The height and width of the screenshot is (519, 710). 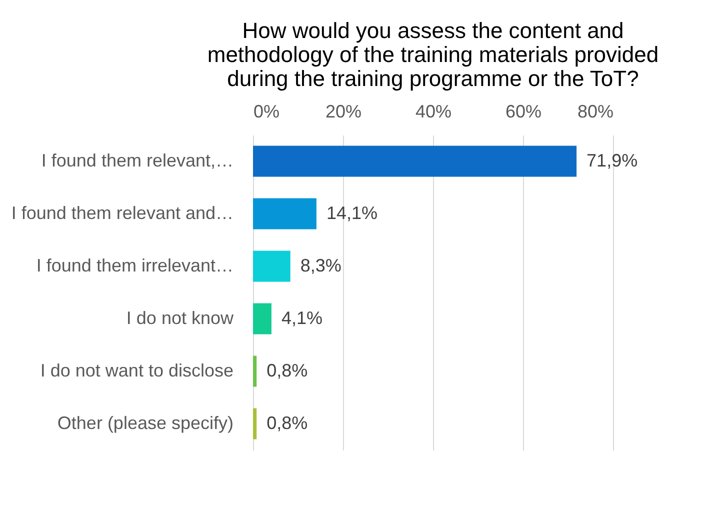 I want to click on x-tick-label: 40%, so click(x=433, y=112).